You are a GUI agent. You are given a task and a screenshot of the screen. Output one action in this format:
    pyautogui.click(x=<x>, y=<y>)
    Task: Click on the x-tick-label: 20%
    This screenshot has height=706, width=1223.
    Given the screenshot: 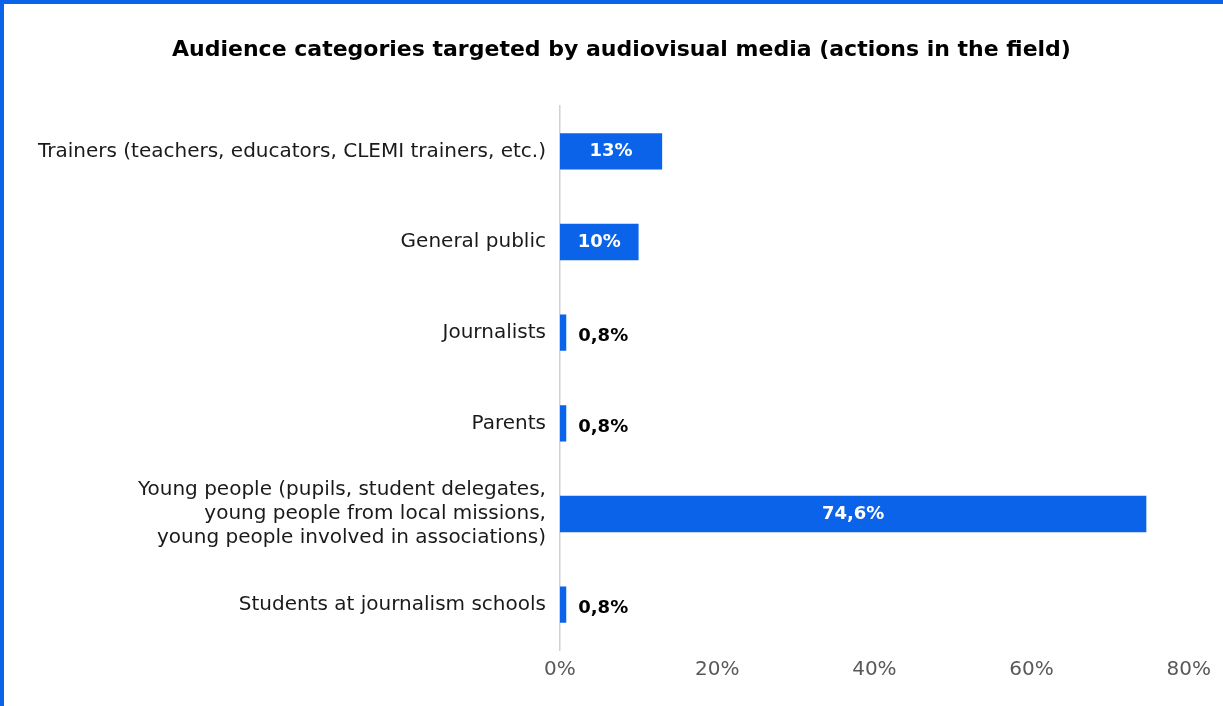 What is the action you would take?
    pyautogui.click(x=717, y=668)
    